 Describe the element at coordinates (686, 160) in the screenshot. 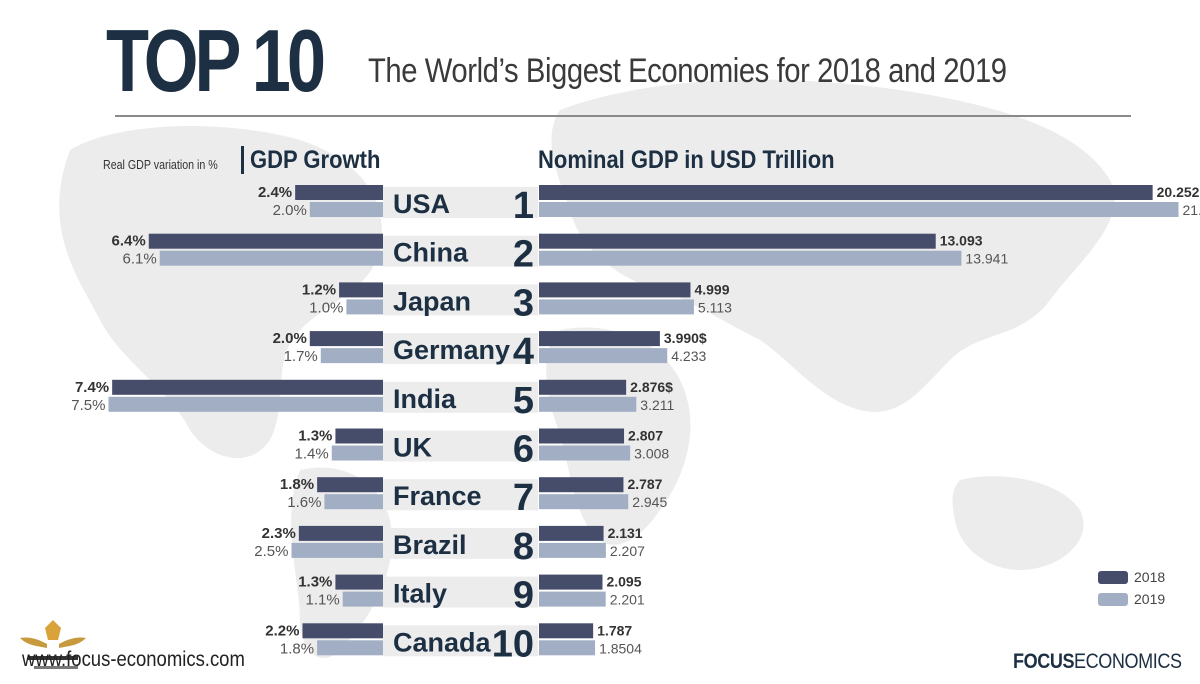

I see `gdp-panel-title: Nominal GDP in USD Trillion` at that location.